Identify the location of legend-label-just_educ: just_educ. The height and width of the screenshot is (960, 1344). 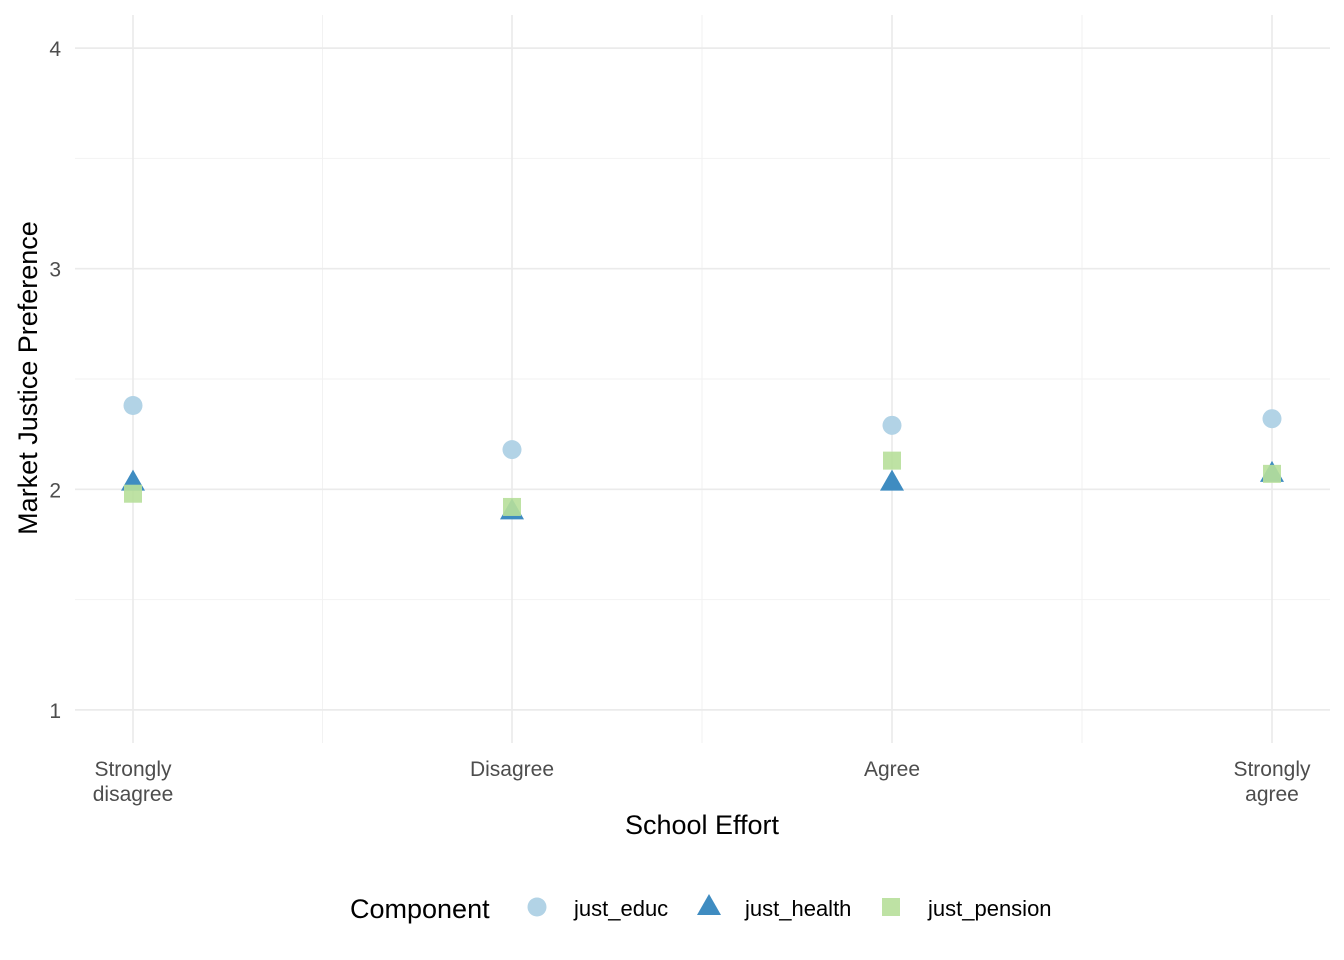
(620, 908).